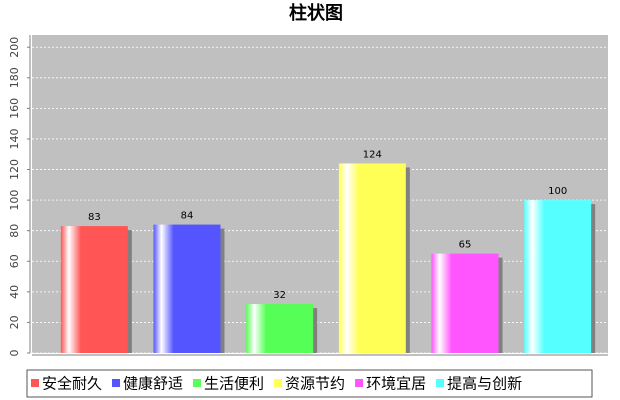 The height and width of the screenshot is (400, 620). I want to click on value-label: 65, so click(465, 245).